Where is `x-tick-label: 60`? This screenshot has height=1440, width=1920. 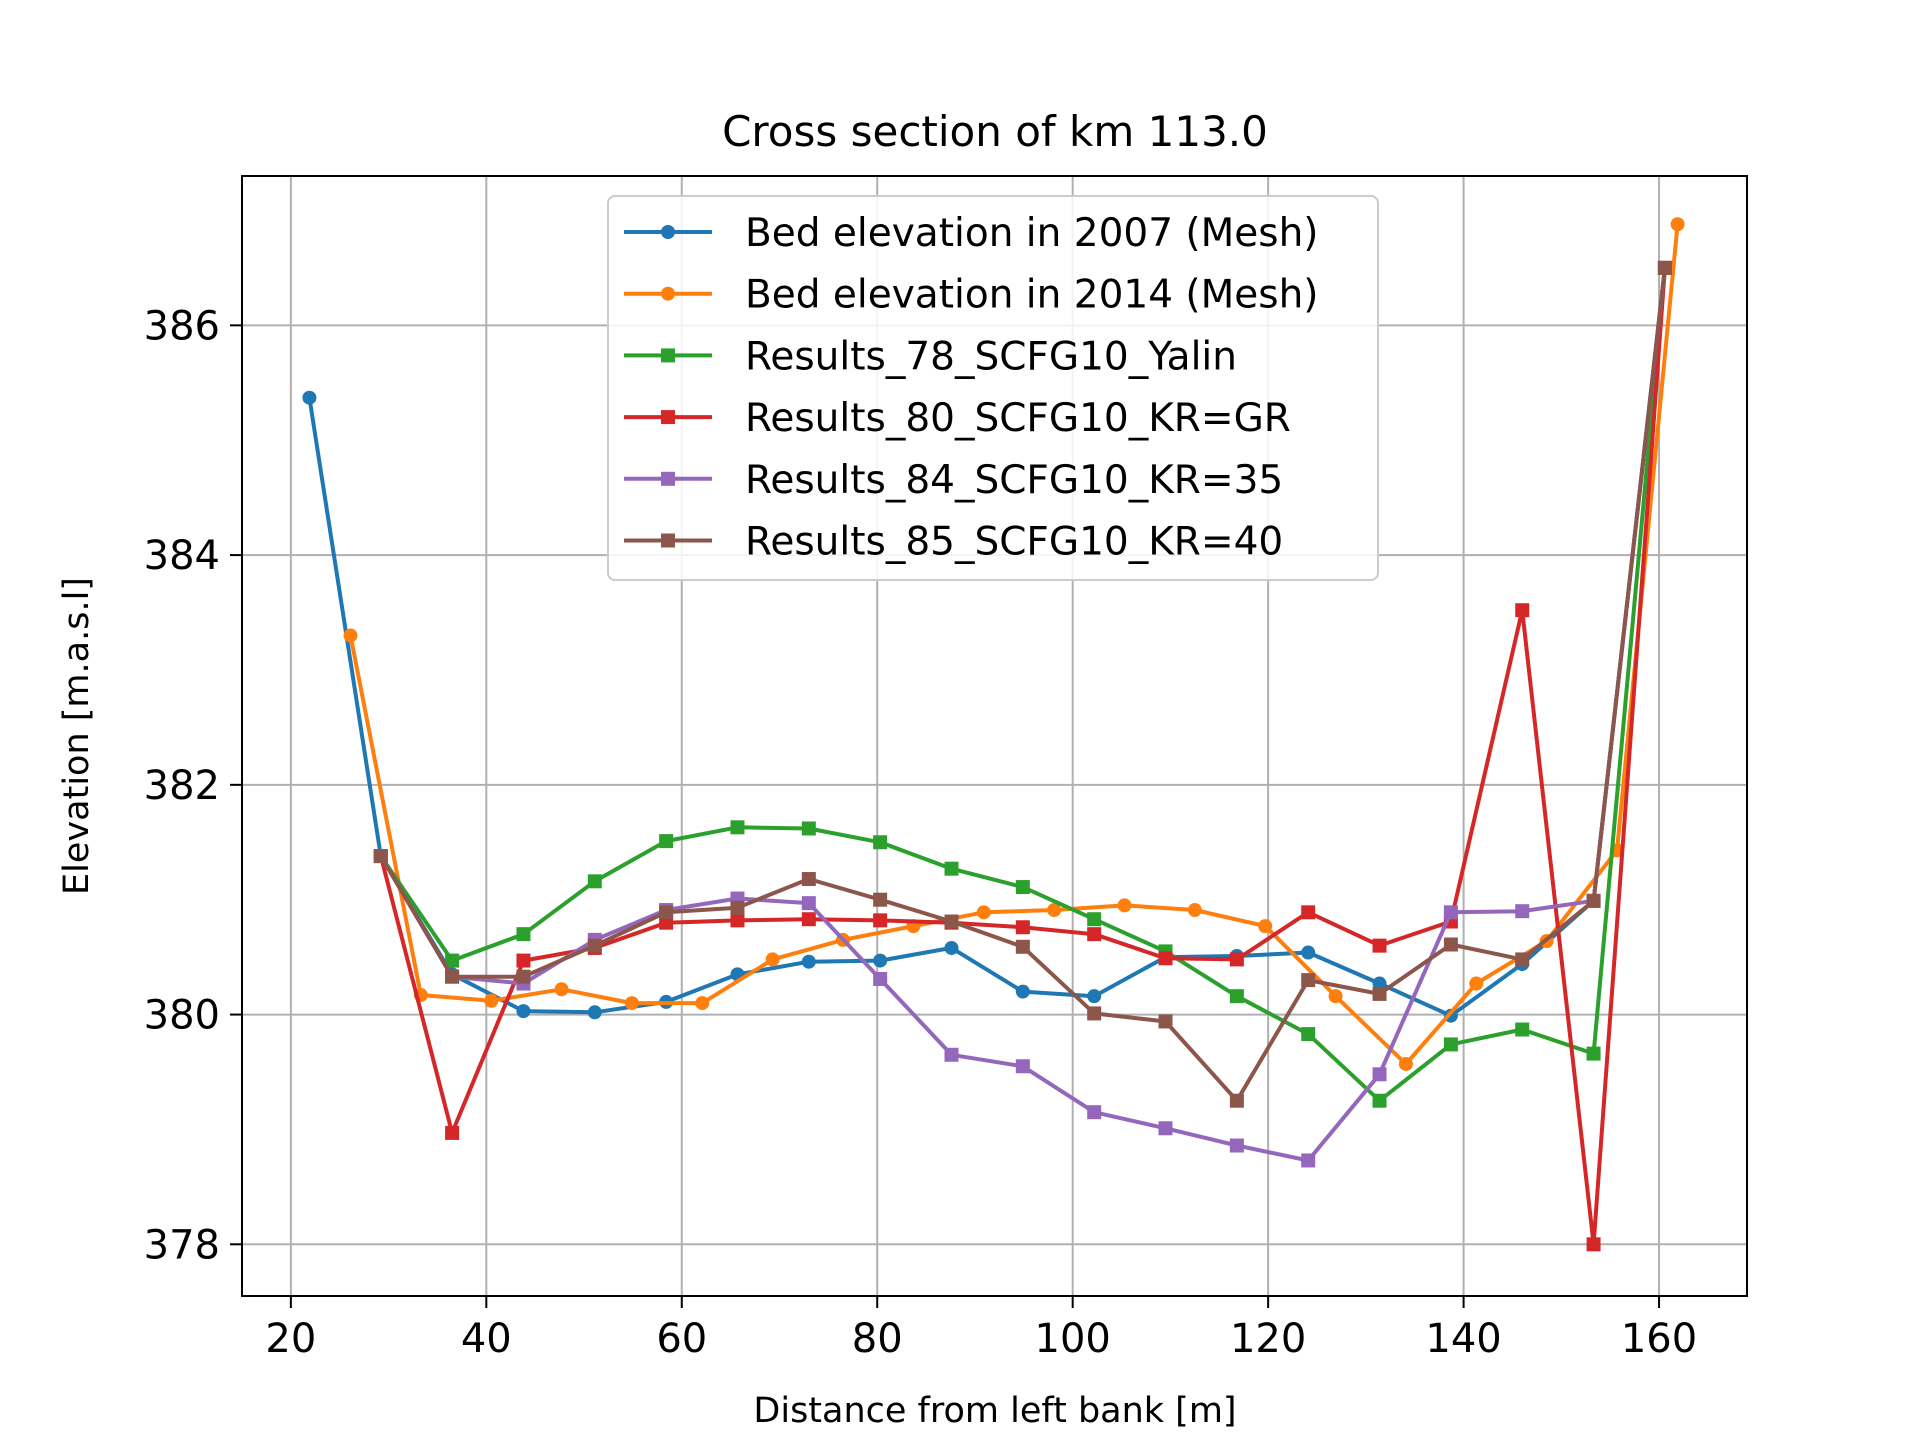
x-tick-label: 60 is located at coordinates (681, 1339).